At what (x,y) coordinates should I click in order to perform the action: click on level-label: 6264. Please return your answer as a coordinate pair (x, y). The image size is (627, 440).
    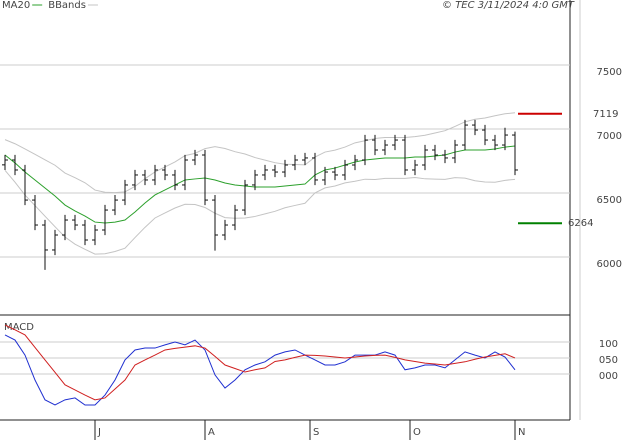
    Looking at the image, I should click on (580, 223).